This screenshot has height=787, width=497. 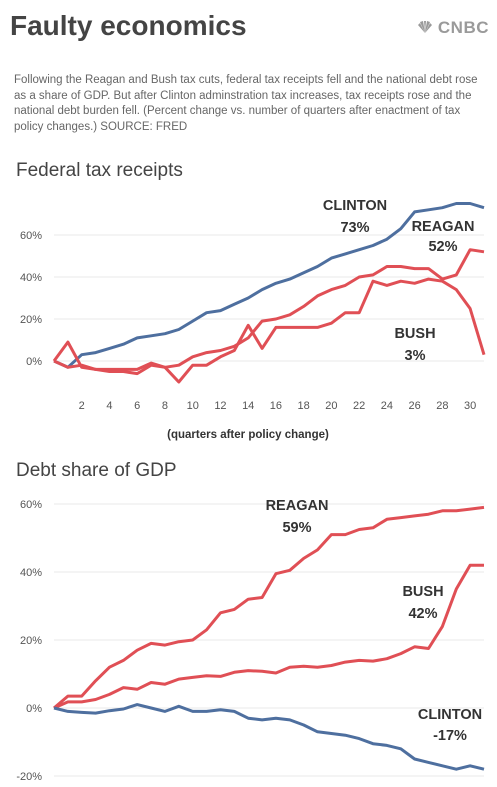 What do you see at coordinates (331, 406) in the screenshot?
I see `x-tick-label: 20` at bounding box center [331, 406].